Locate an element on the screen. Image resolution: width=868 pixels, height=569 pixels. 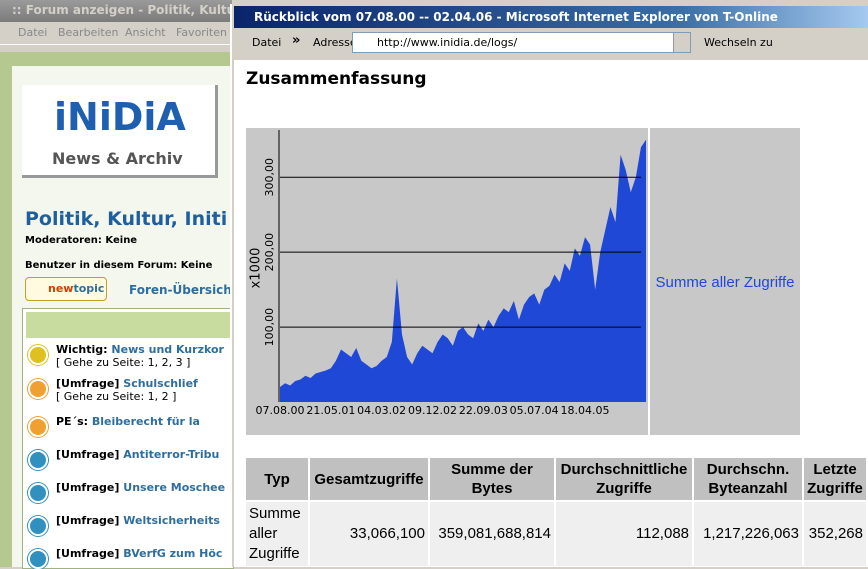
button-text: topic is located at coordinates (89, 288).